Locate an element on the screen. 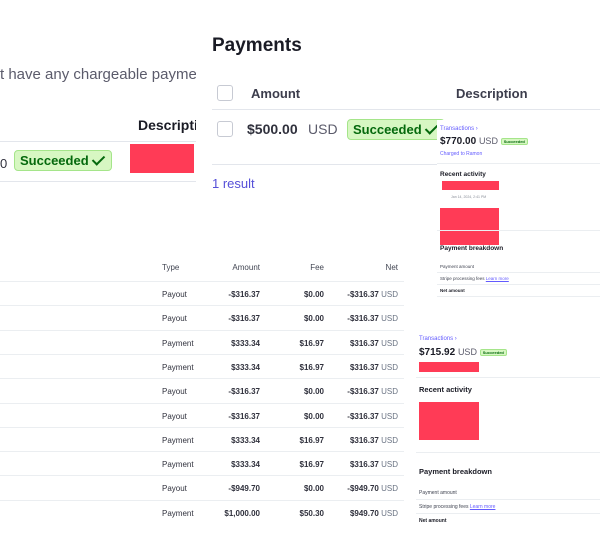  select-all-checkbox is located at coordinates (225, 93).